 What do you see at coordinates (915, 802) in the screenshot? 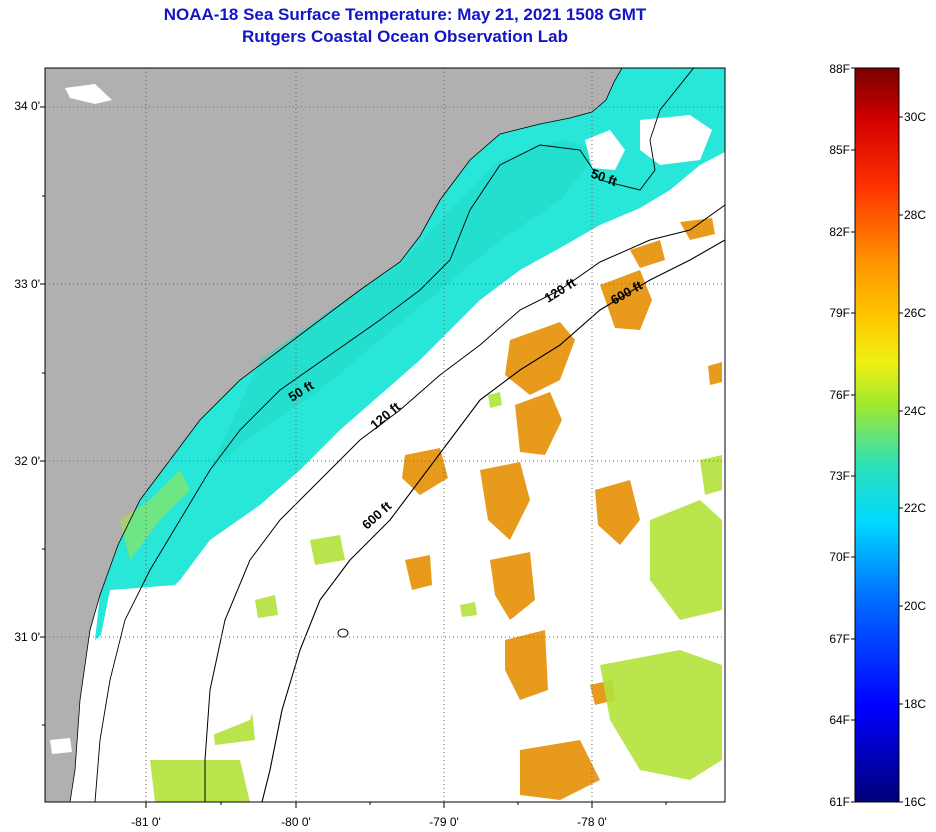
I see `colorbar-label-16c: 16C` at bounding box center [915, 802].